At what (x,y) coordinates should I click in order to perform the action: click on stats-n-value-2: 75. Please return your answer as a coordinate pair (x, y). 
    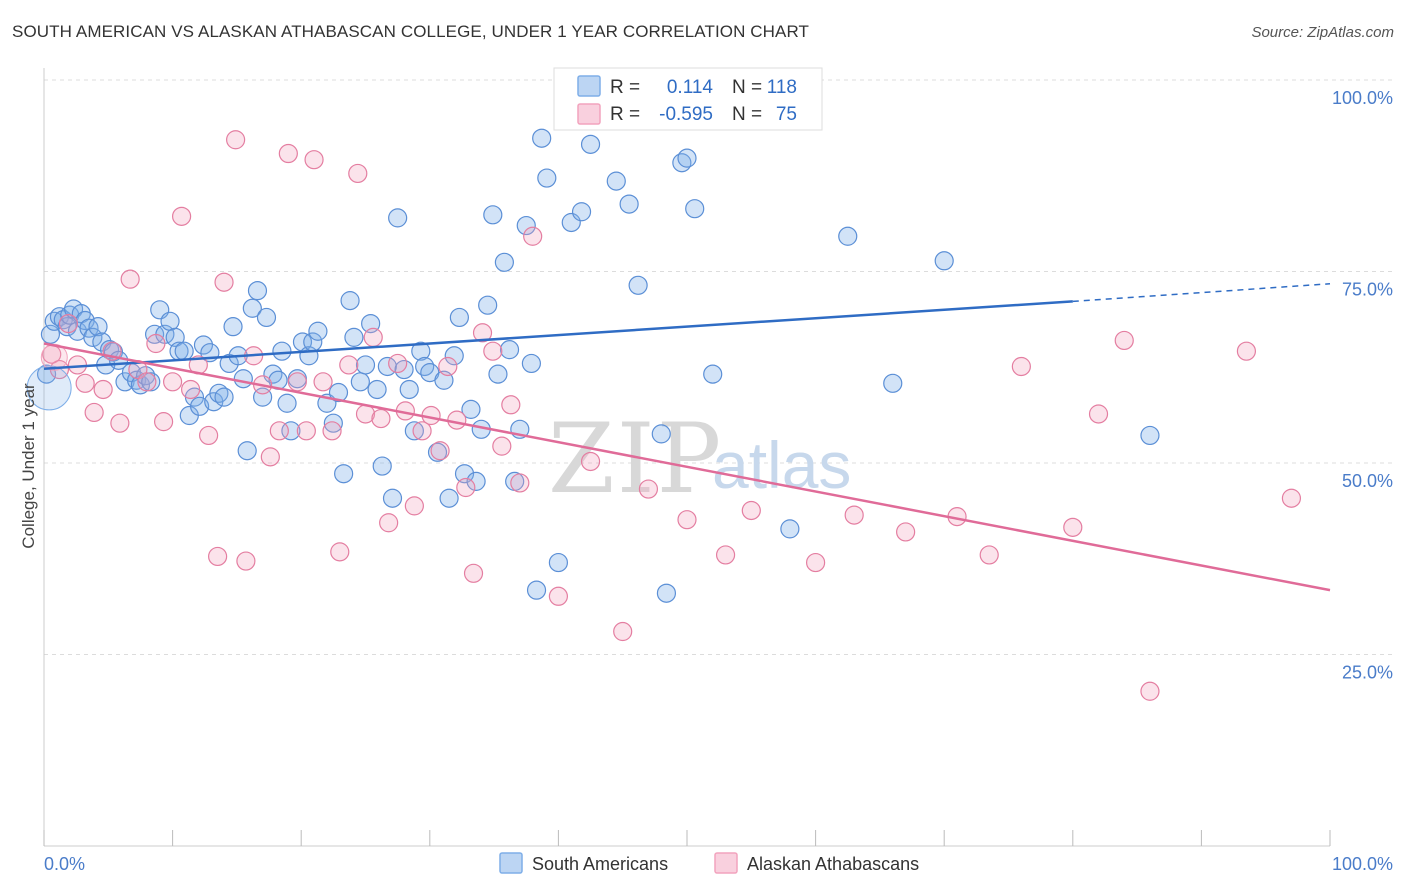
    Looking at the image, I should click on (786, 114).